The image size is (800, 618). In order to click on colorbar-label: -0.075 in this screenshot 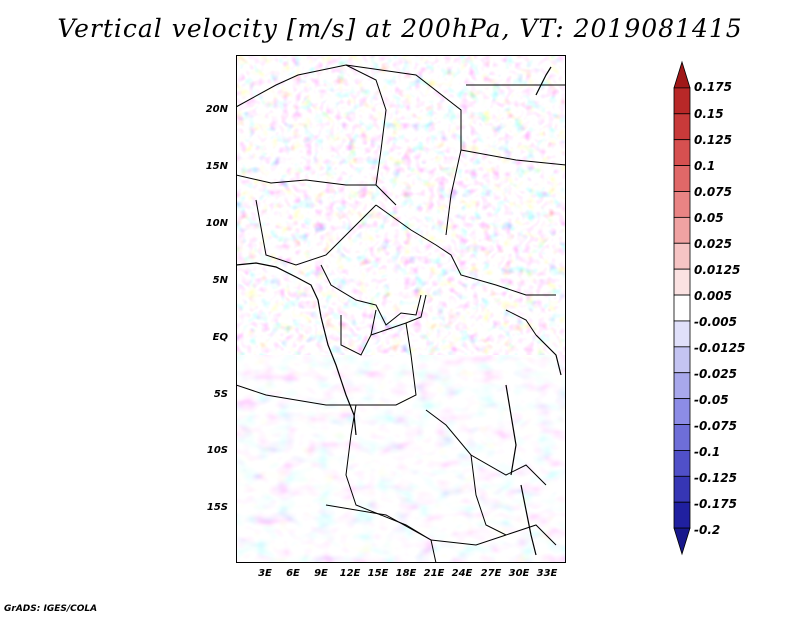, I will do `click(715, 426)`.